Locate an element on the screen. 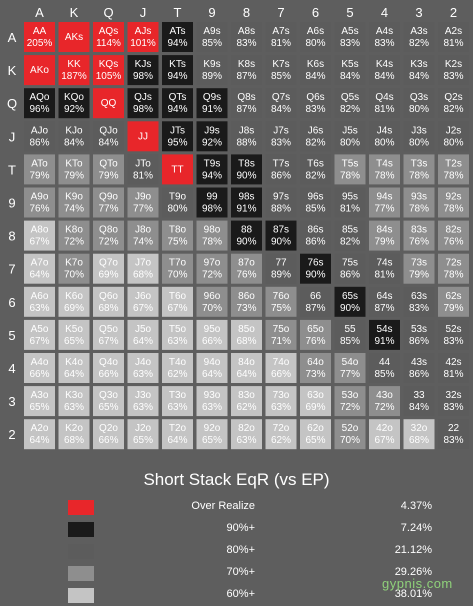  cell-value-label: 68% is located at coordinates (143, 275).